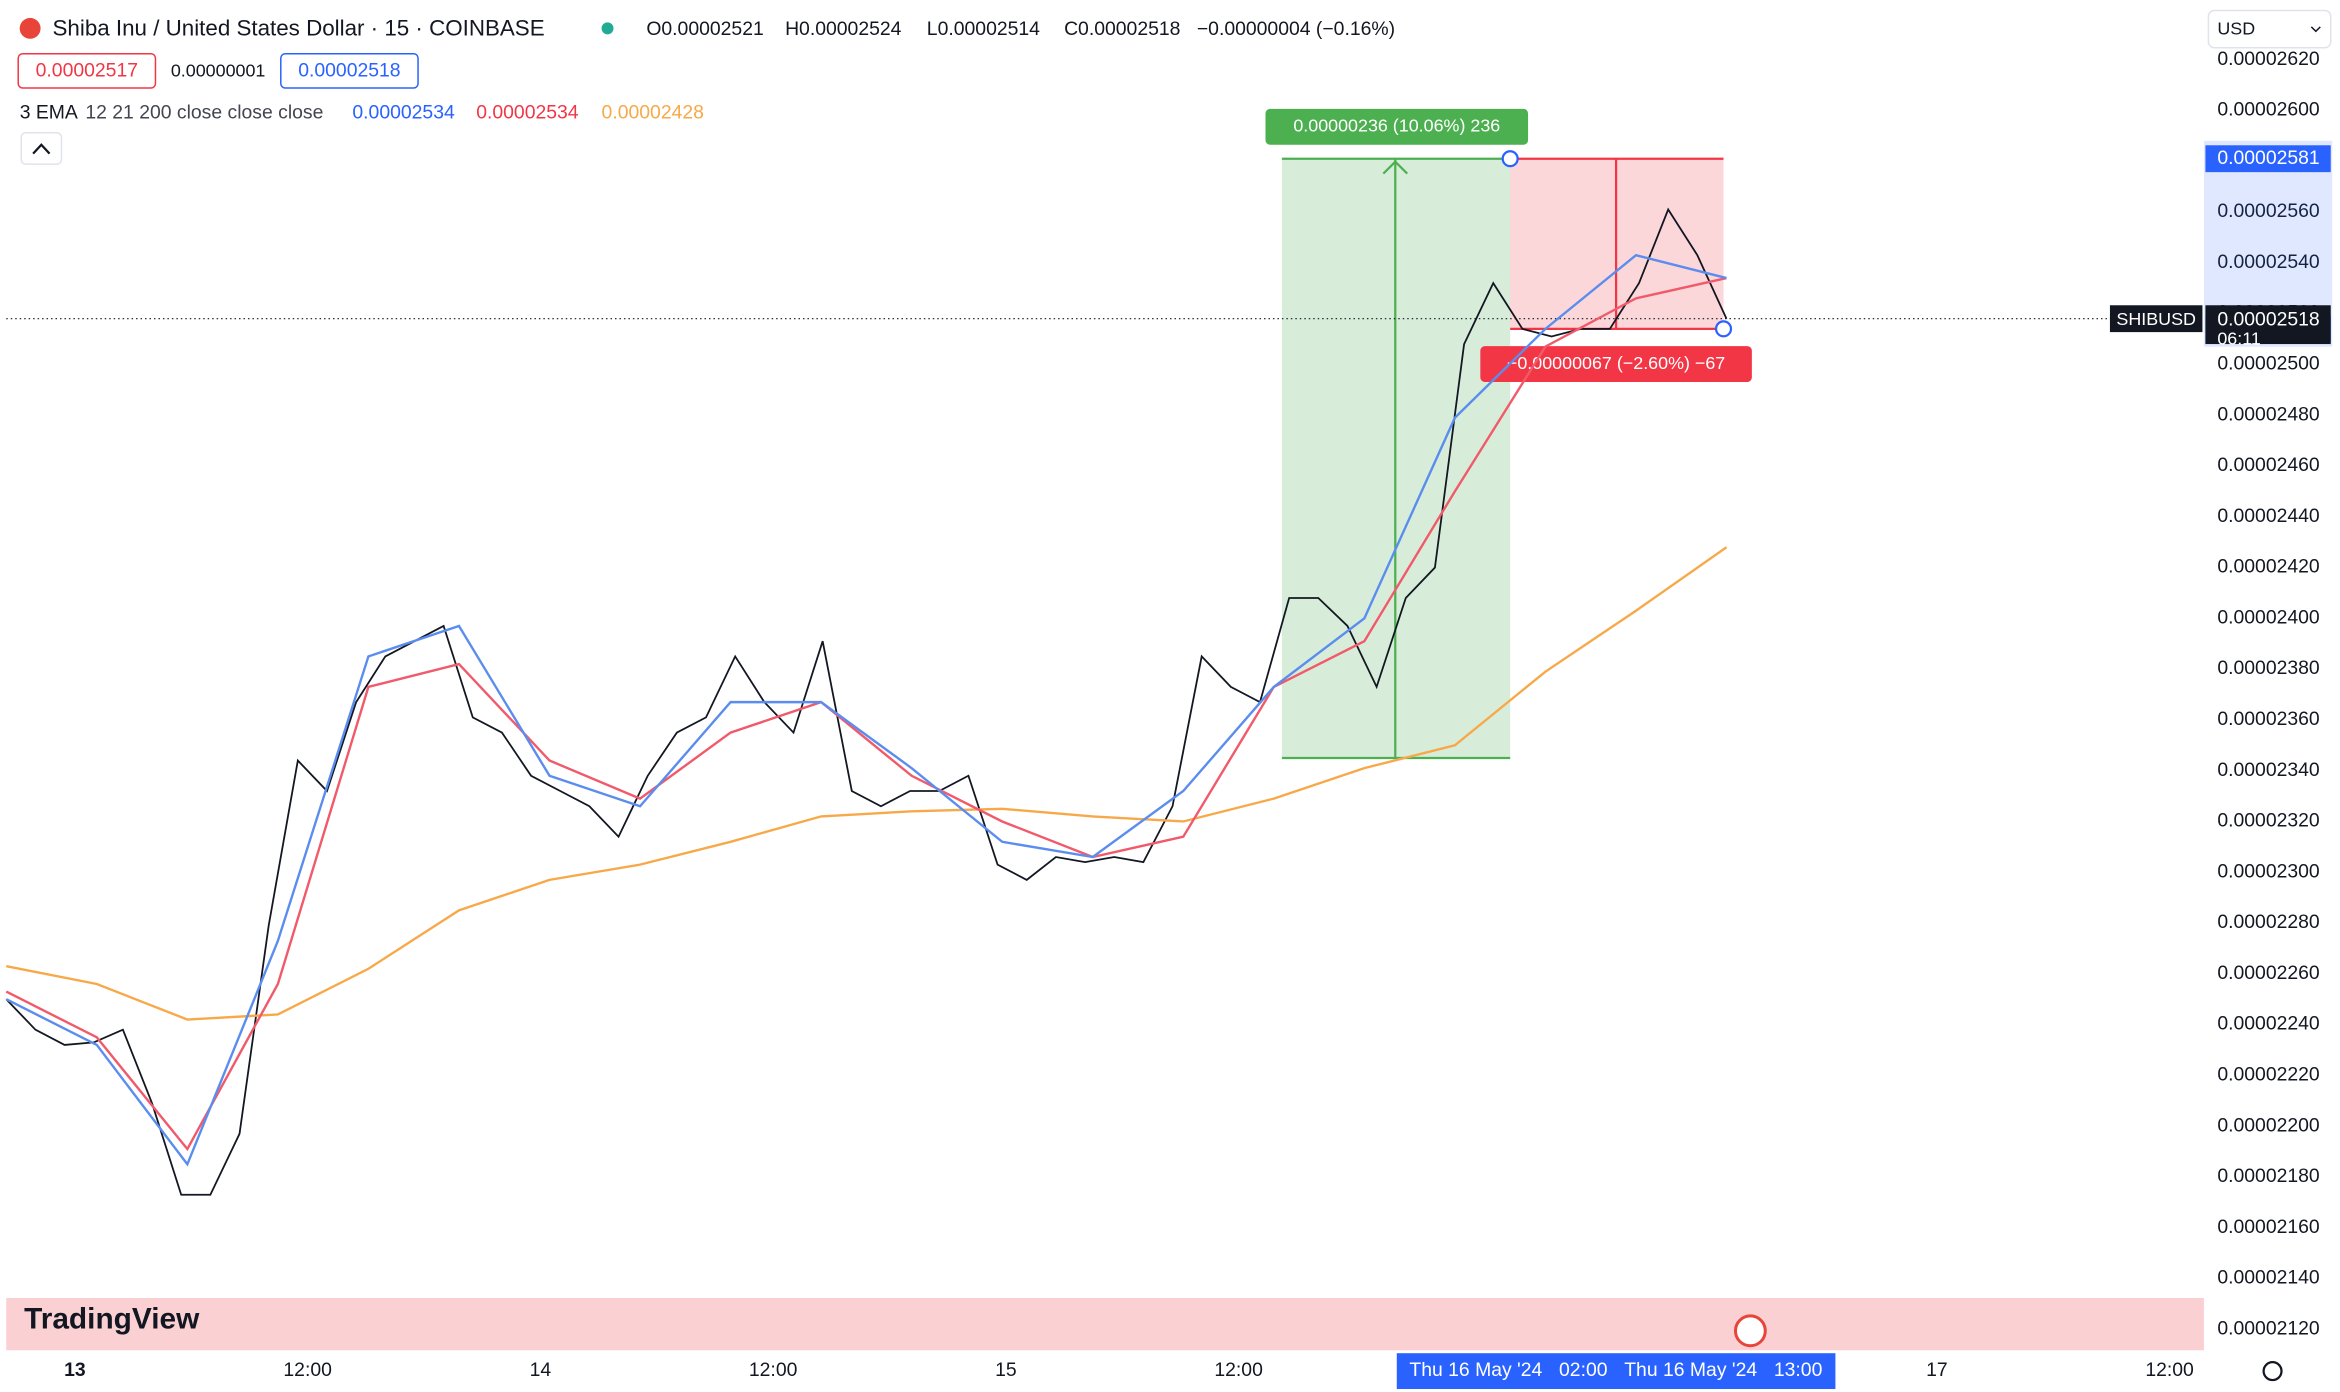 The height and width of the screenshot is (1392, 2340). Describe the element at coordinates (1122, 29) in the screenshot. I see `ohlc-value: C0.00002518` at that location.